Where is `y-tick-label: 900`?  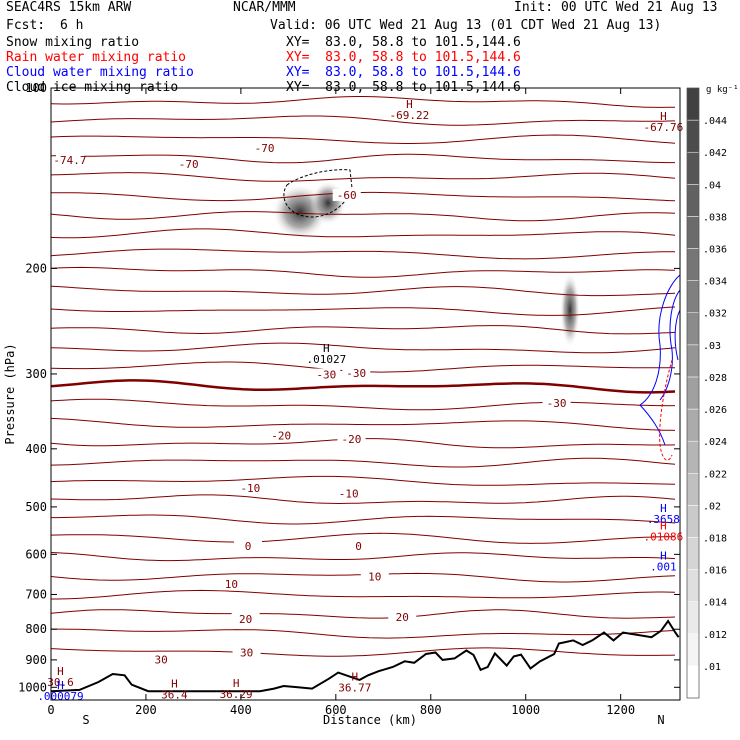 y-tick-label: 900 is located at coordinates (36, 660).